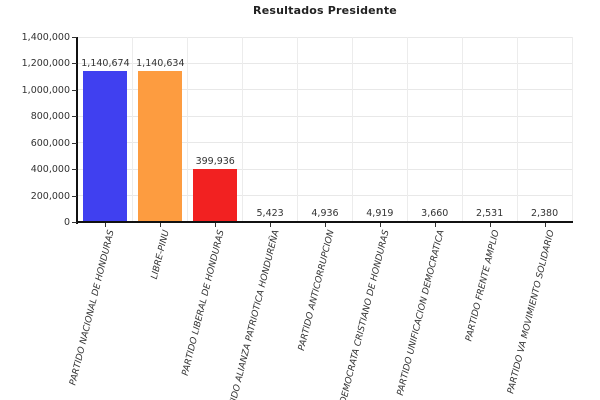 The height and width of the screenshot is (400, 600). Describe the element at coordinates (50, 170) in the screenshot. I see `y-axis-tick-label: 400,000` at that location.